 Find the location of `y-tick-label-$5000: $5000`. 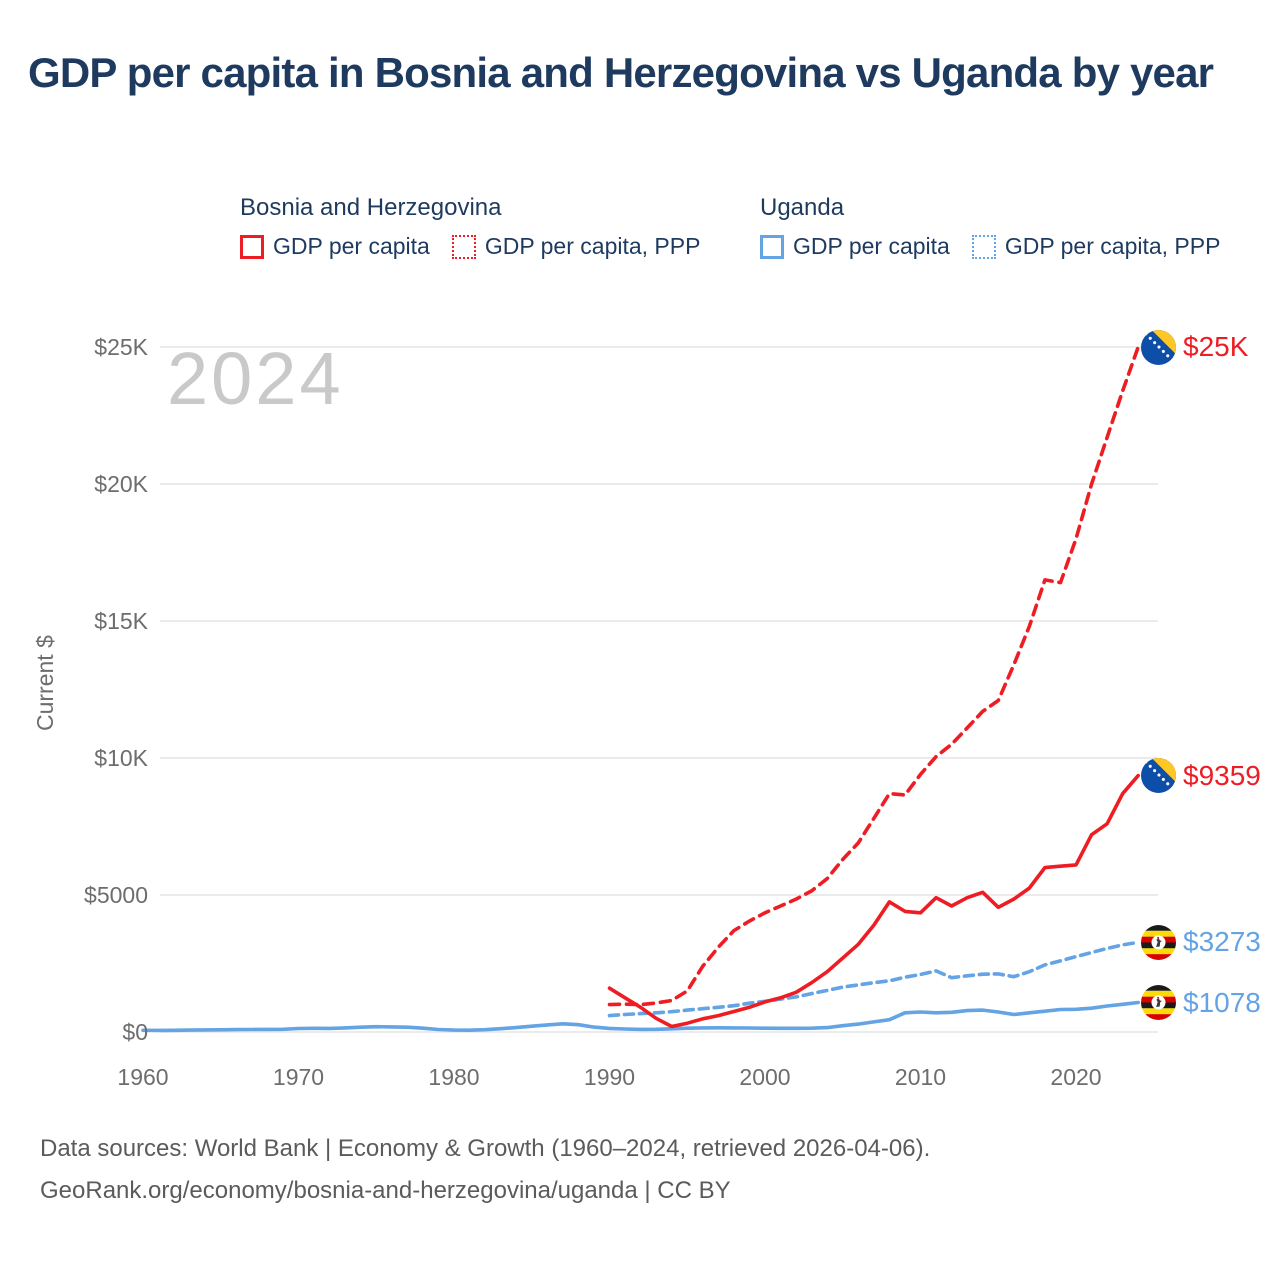

y-tick-label-$5000: $5000 is located at coordinates (116, 895).